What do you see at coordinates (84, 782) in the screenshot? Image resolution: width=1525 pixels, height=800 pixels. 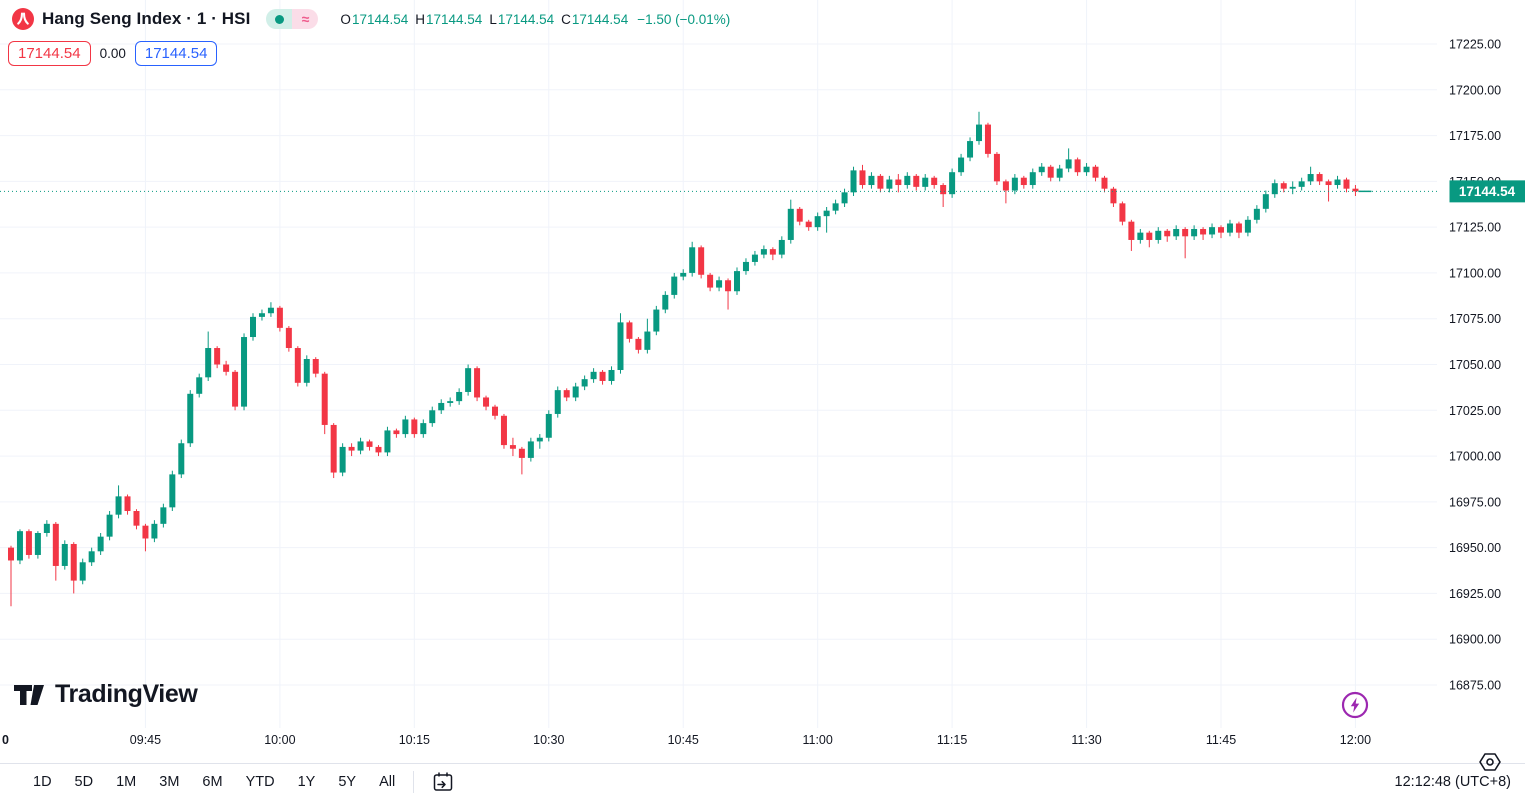 I see `range-5d-button: 5D` at bounding box center [84, 782].